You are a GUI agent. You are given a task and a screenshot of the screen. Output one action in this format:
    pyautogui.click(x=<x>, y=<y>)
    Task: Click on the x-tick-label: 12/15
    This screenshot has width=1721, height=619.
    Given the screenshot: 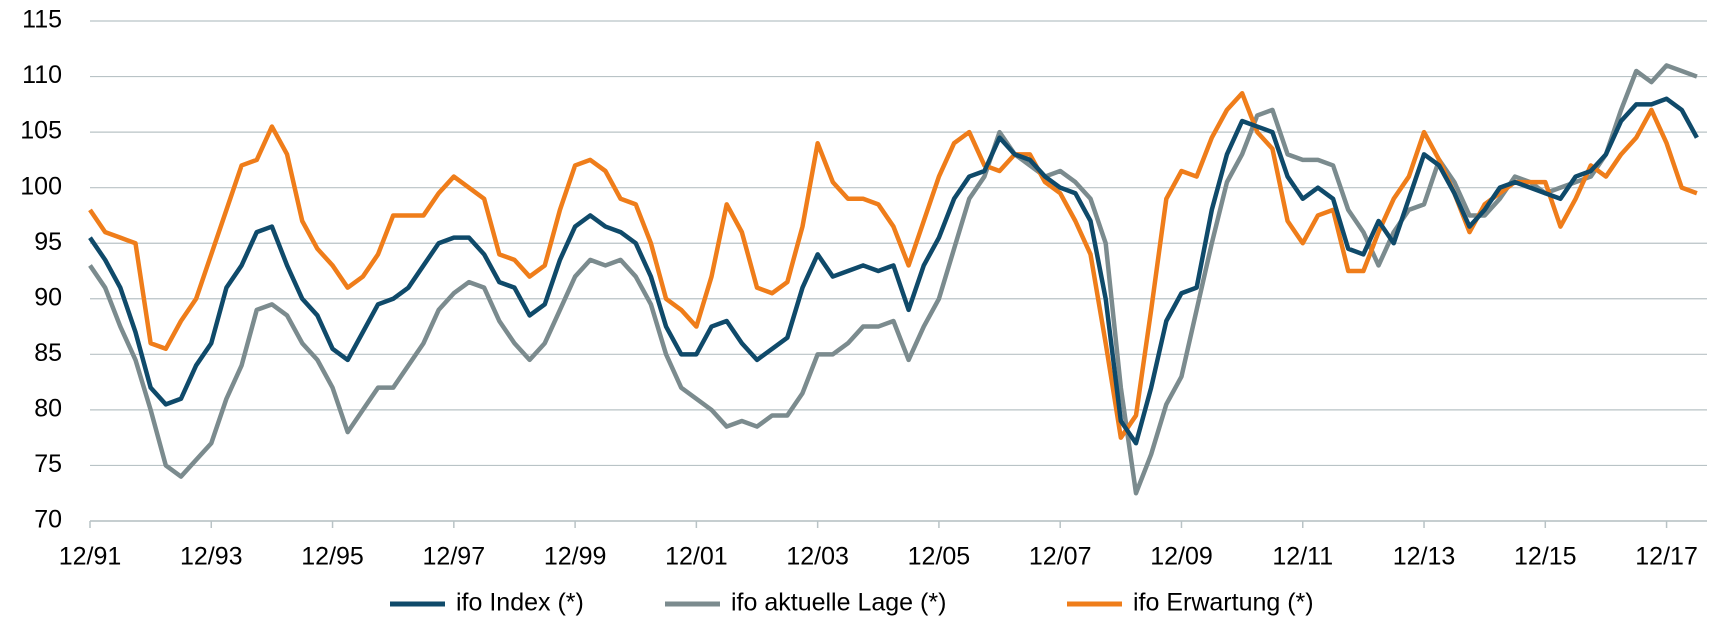 What is the action you would take?
    pyautogui.click(x=1545, y=557)
    